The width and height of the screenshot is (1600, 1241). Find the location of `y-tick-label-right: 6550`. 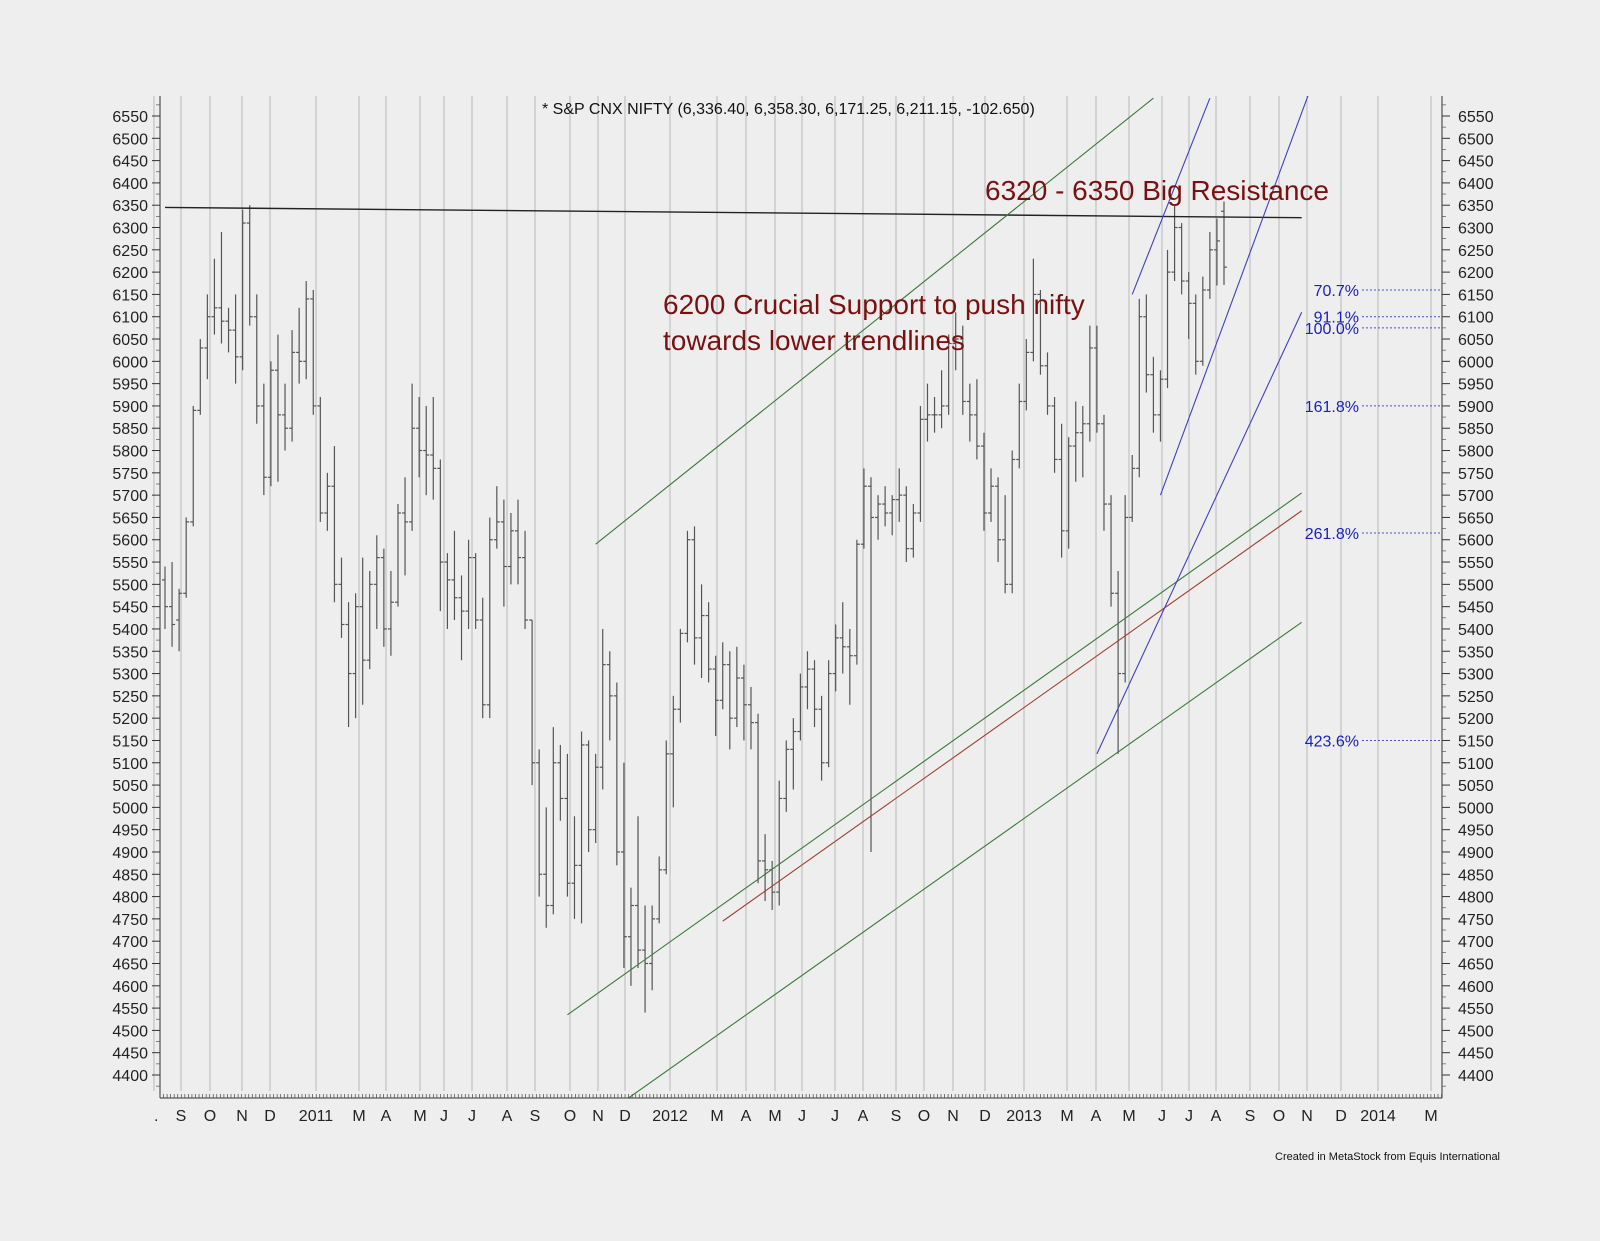

y-tick-label-right: 6550 is located at coordinates (1476, 117).